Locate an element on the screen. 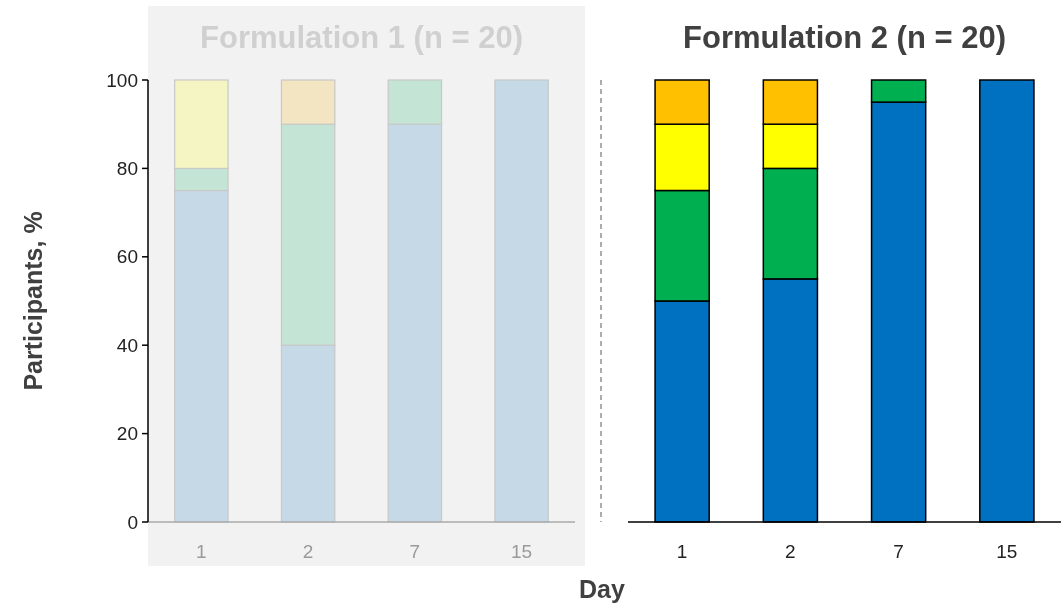  y-tick-label: 40 is located at coordinates (127, 345).